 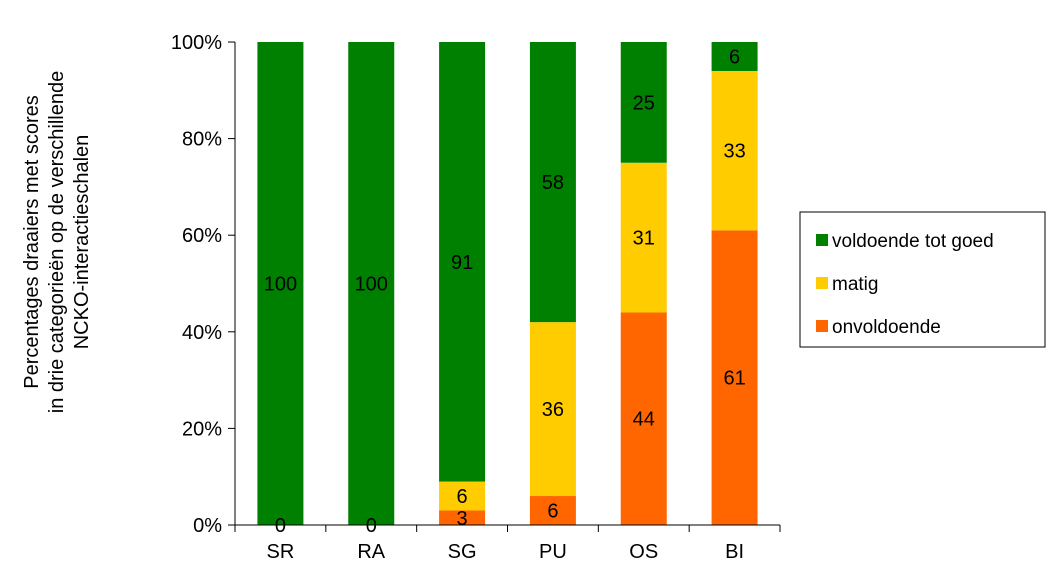 What do you see at coordinates (280, 285) in the screenshot?
I see `data-label-sr-voldoende-tot-goed: 100` at bounding box center [280, 285].